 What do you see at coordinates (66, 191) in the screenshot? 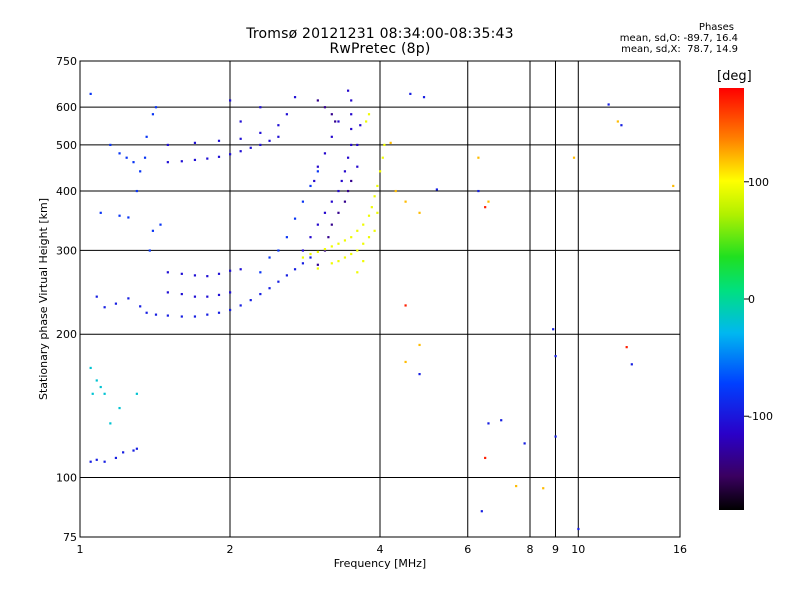
I see `y-tick-label: 400` at bounding box center [66, 191].